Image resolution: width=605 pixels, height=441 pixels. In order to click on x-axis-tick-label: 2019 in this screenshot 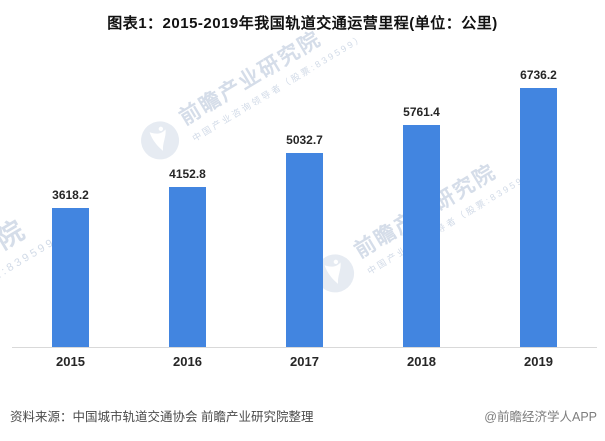, I will do `click(538, 361)`.